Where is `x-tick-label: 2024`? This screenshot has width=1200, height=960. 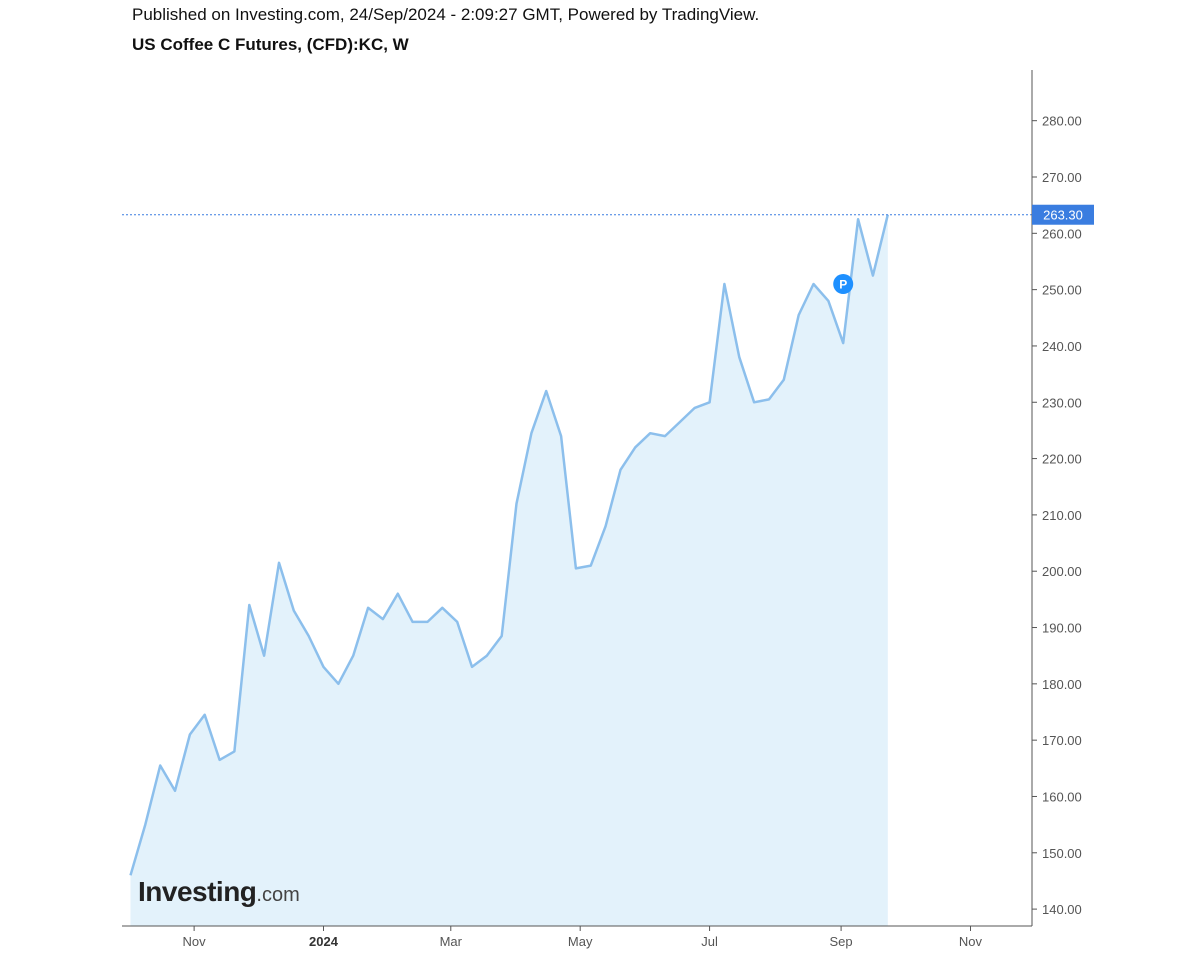 x-tick-label: 2024 is located at coordinates (324, 941).